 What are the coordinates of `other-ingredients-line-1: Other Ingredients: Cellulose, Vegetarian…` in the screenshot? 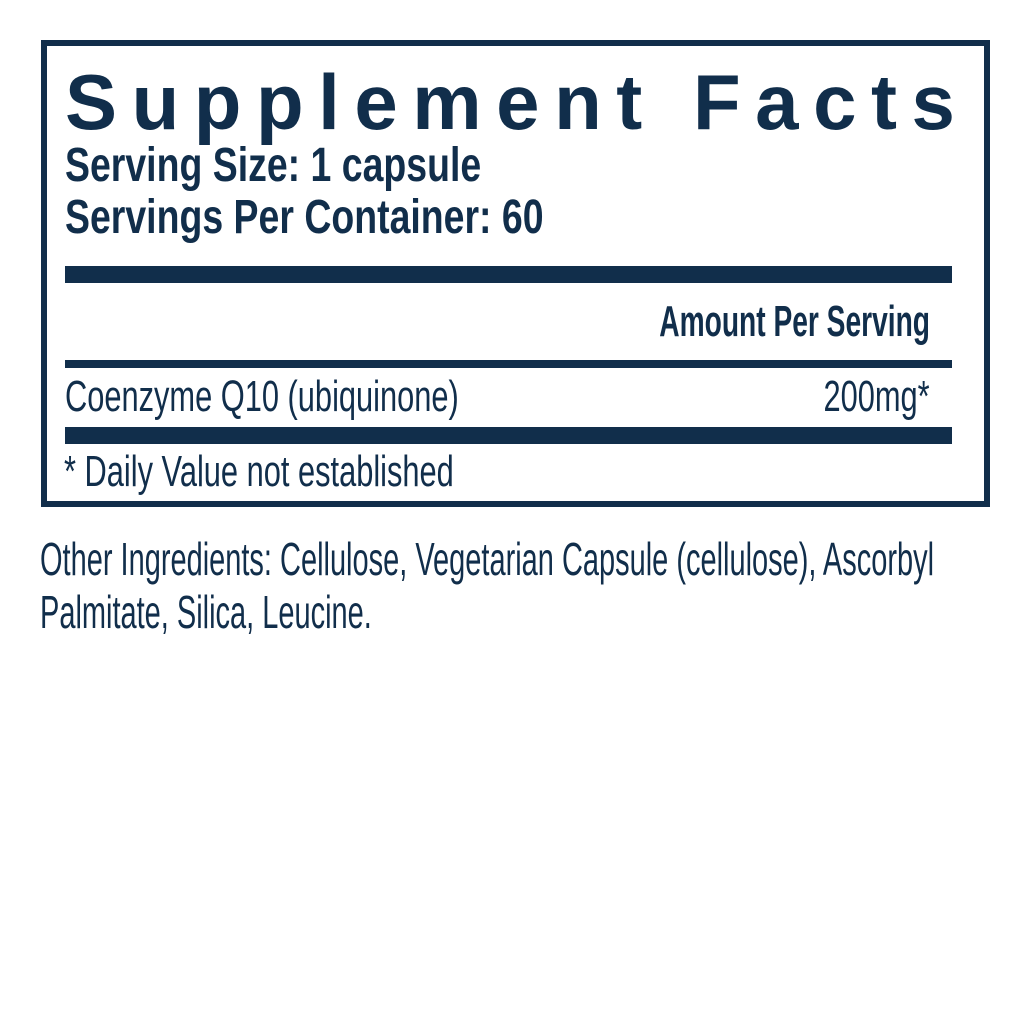 It's located at (487, 559).